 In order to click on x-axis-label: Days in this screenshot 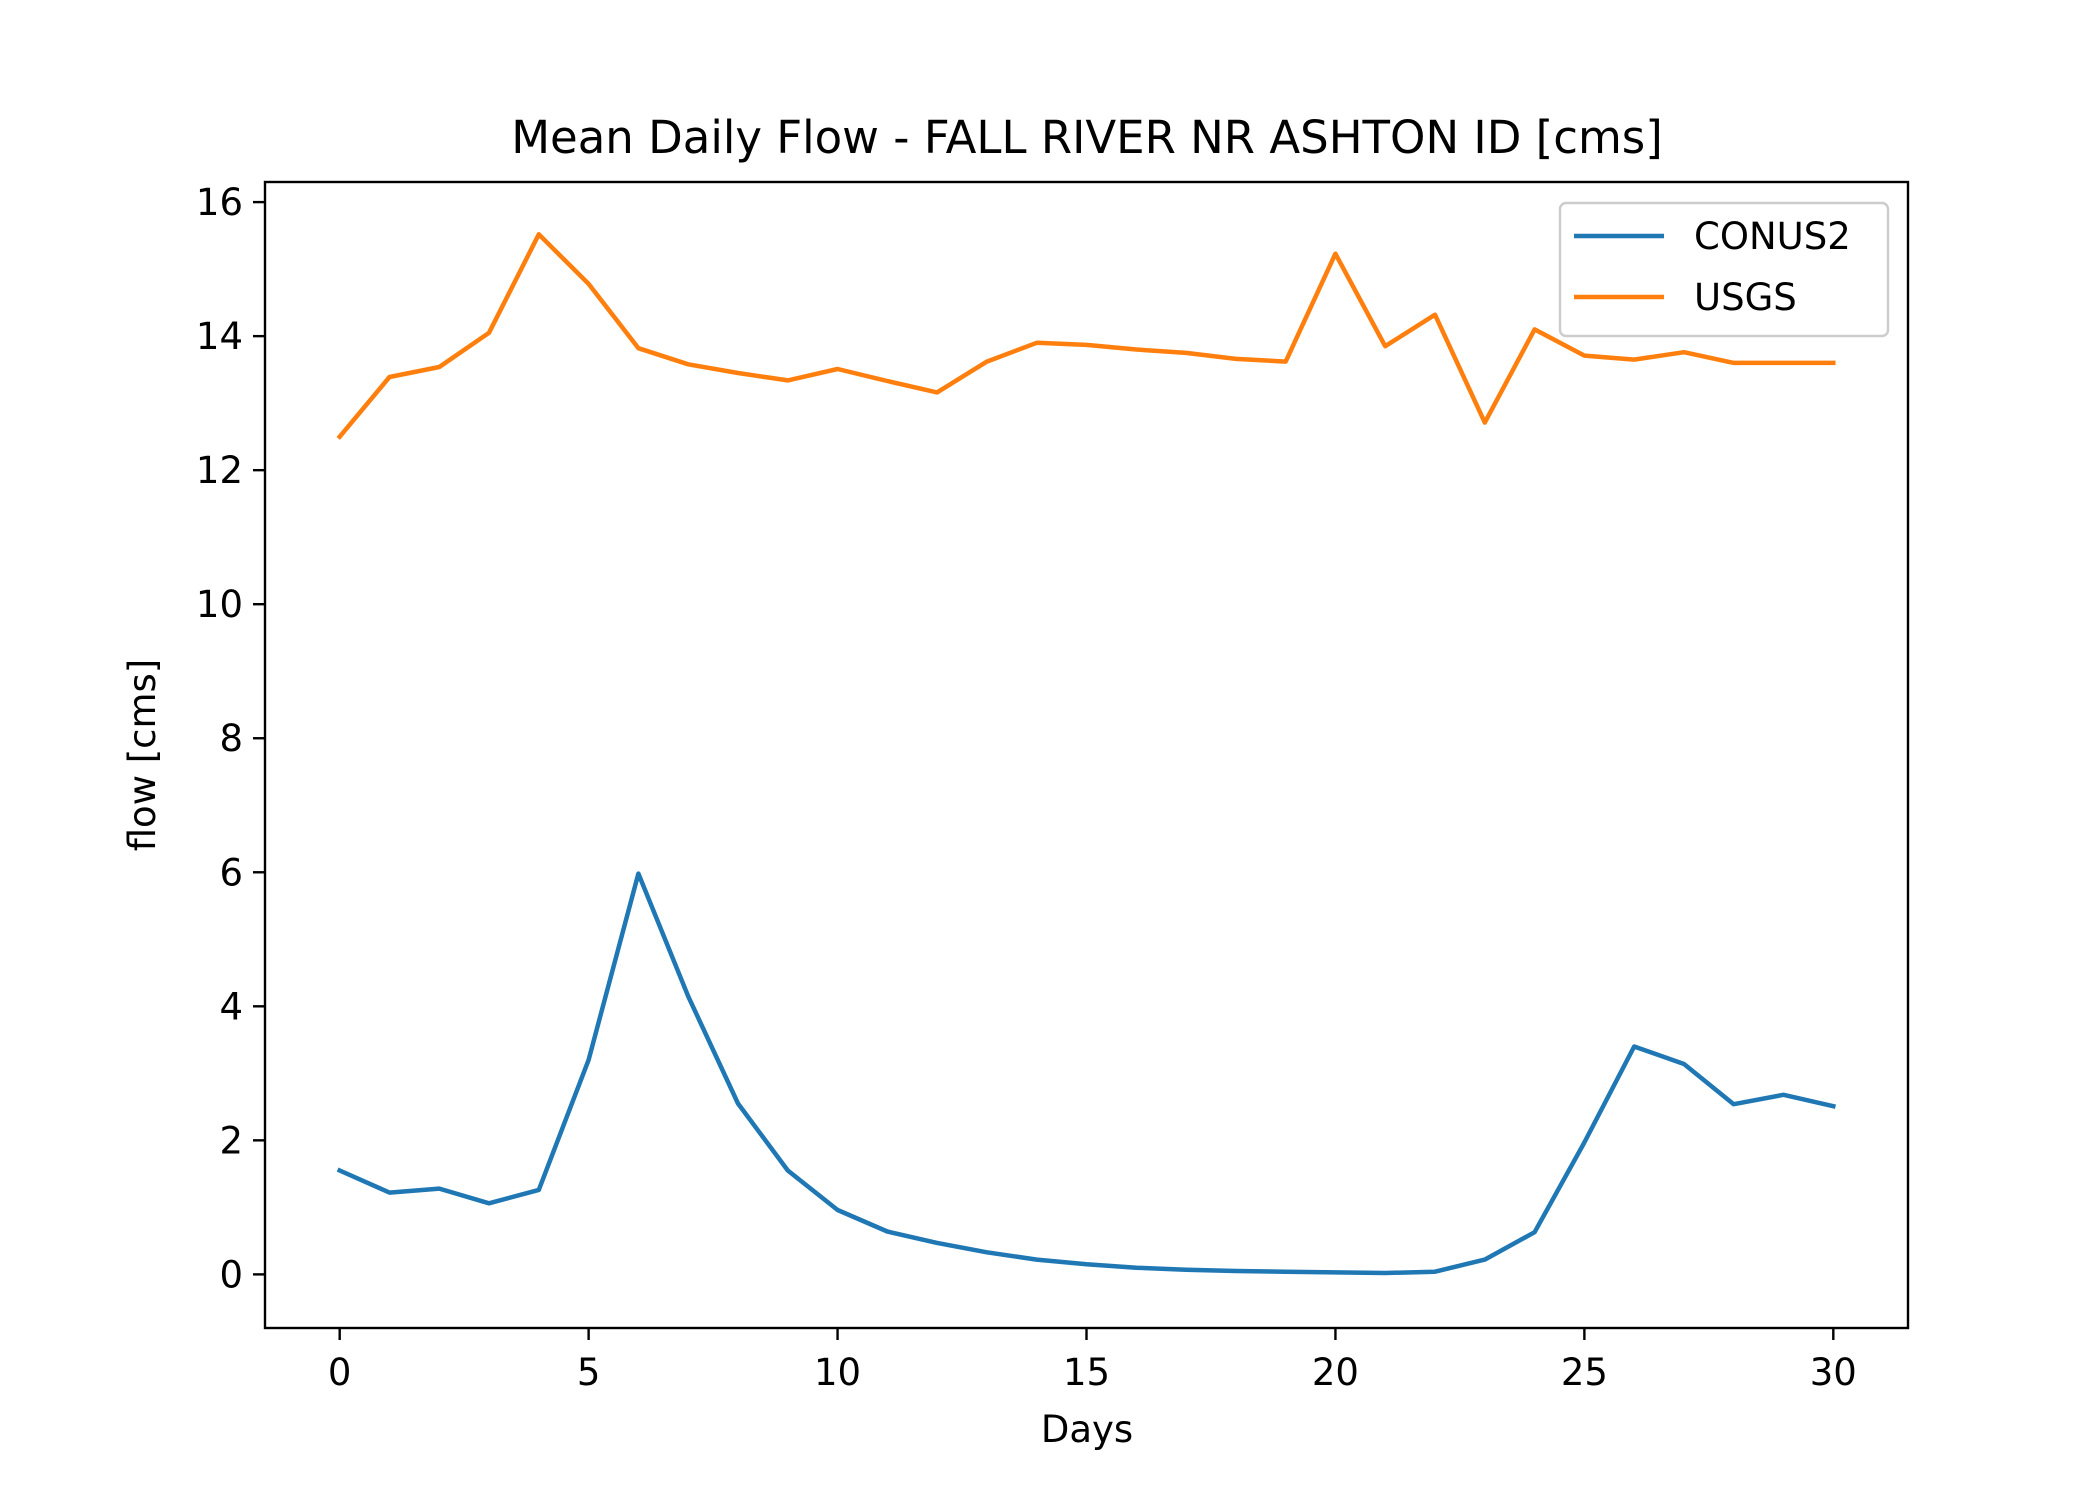, I will do `click(1087, 1429)`.